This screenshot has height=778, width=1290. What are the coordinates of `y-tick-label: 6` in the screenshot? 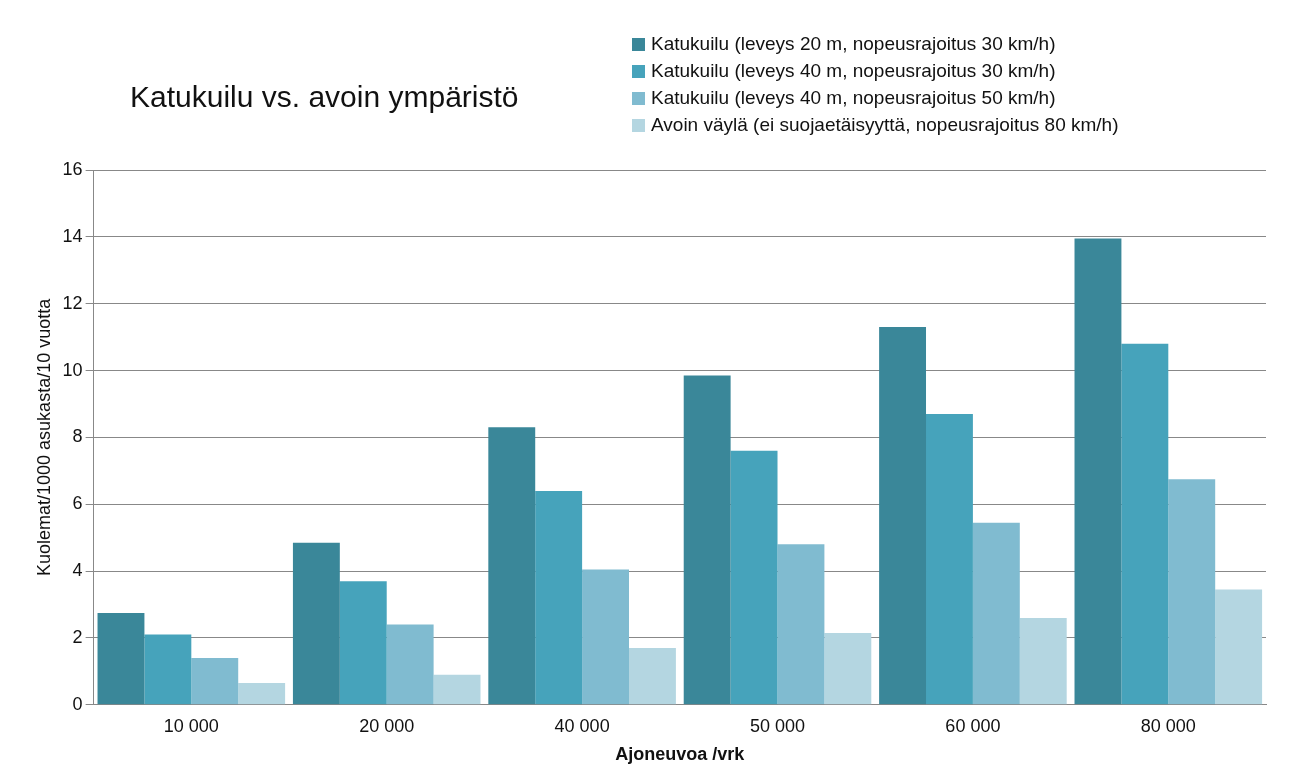 It's located at (77, 503).